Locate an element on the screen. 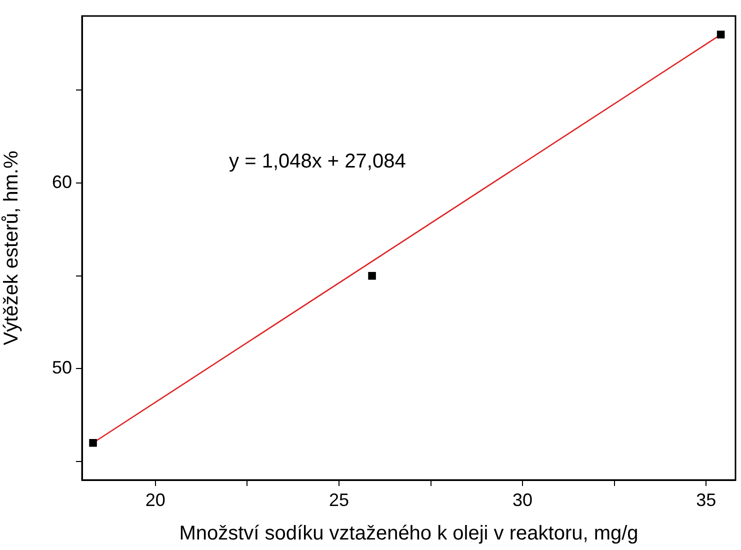 This screenshot has height=550, width=741. y-axis-title: Výtěžek esterů, hm.% is located at coordinates (11, 248).